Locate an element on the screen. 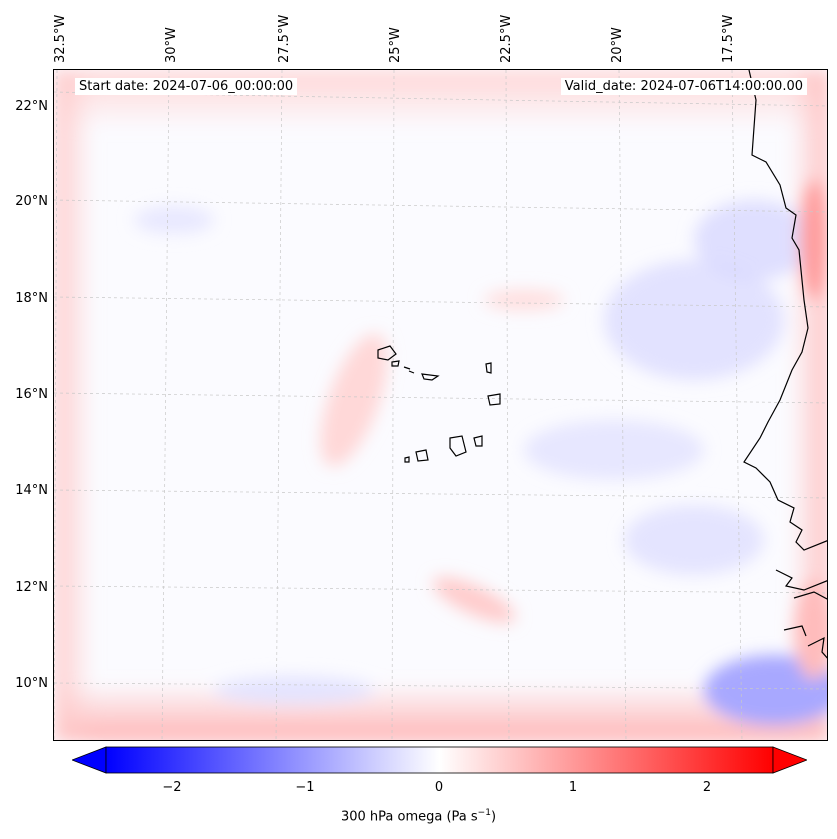 The width and height of the screenshot is (837, 839). cape-verde-islands is located at coordinates (439, 404).